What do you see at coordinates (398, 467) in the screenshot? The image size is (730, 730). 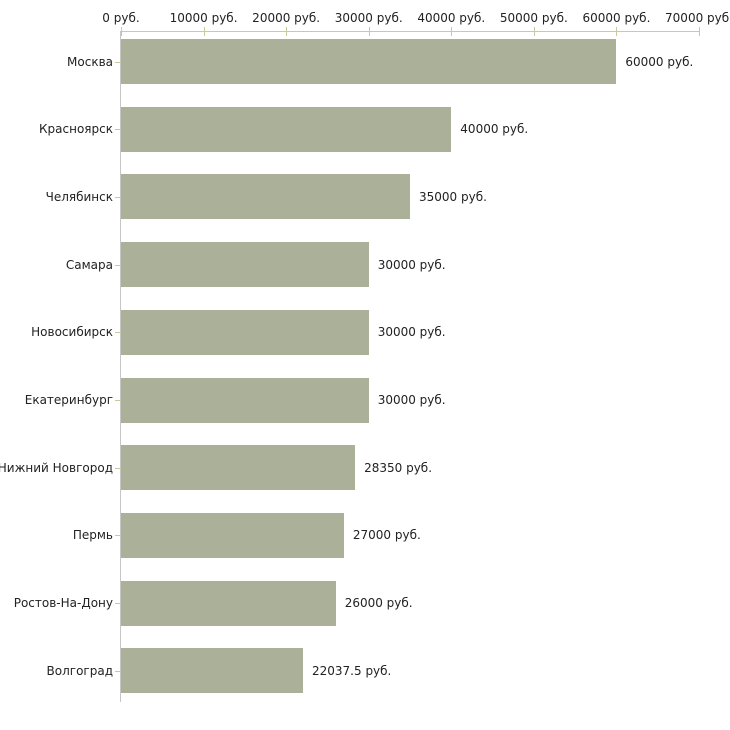 I see `value-label: 28350 руб.` at bounding box center [398, 467].